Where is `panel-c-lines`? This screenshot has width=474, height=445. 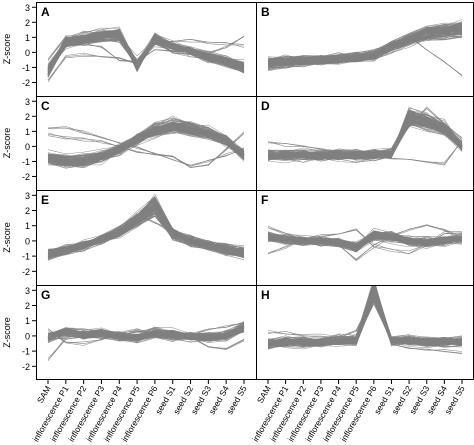
panel-c-lines is located at coordinates (146, 142).